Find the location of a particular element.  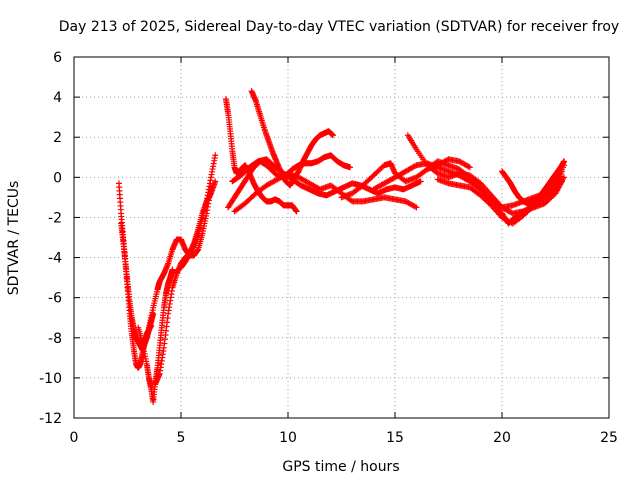

x-axis-label: GPS time / hours is located at coordinates (340, 467).